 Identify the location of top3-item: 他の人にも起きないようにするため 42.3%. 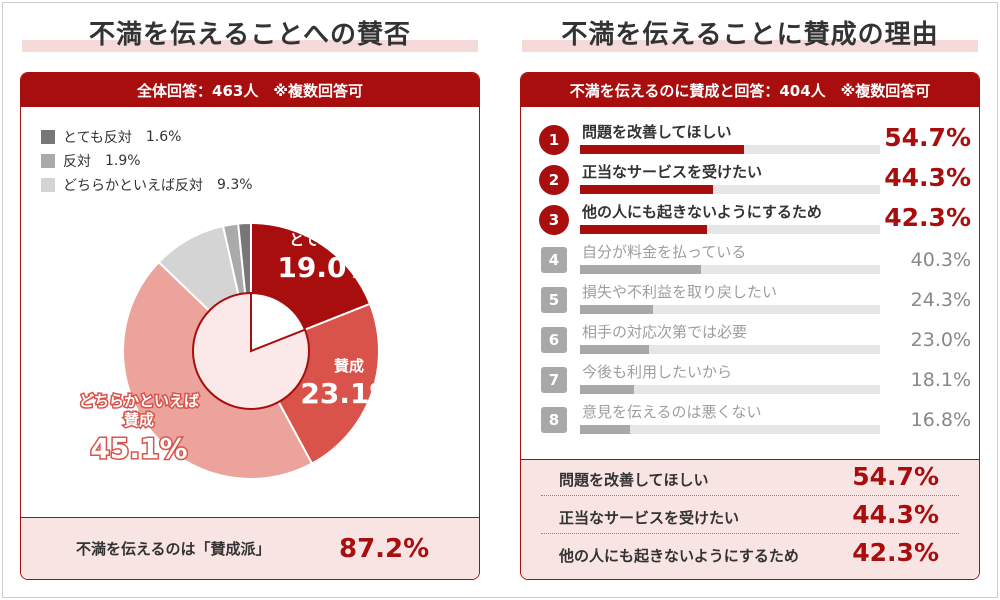
(750, 554).